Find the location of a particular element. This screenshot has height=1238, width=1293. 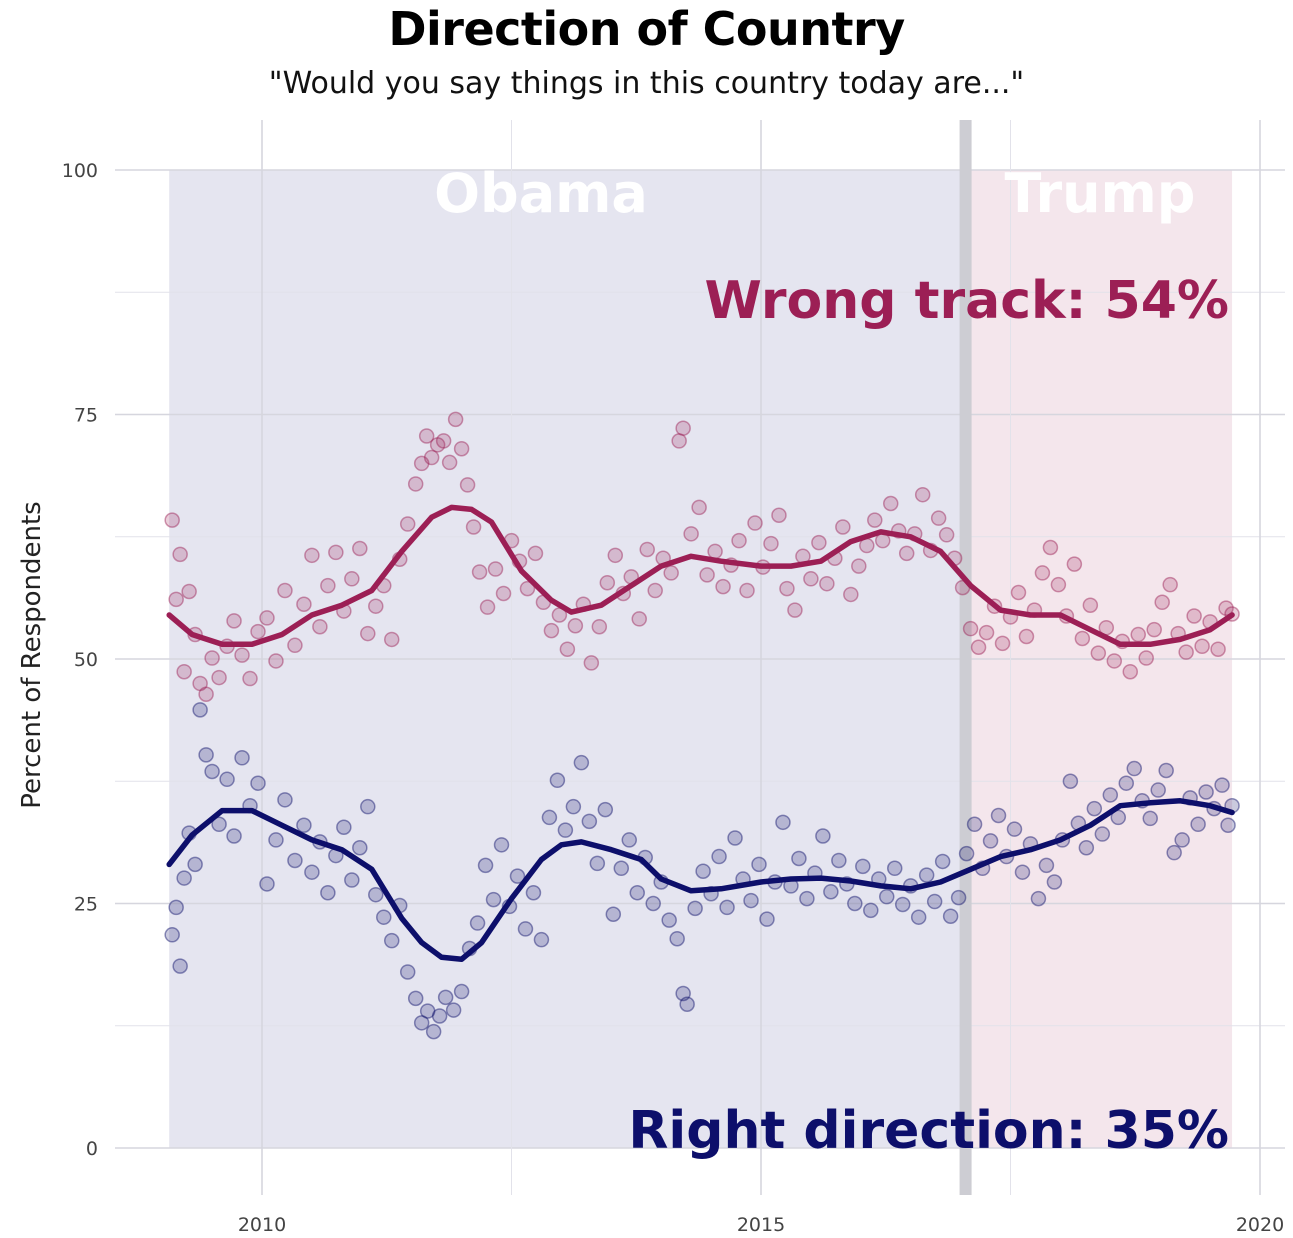

y-tick-label: 50 is located at coordinates (86, 660).